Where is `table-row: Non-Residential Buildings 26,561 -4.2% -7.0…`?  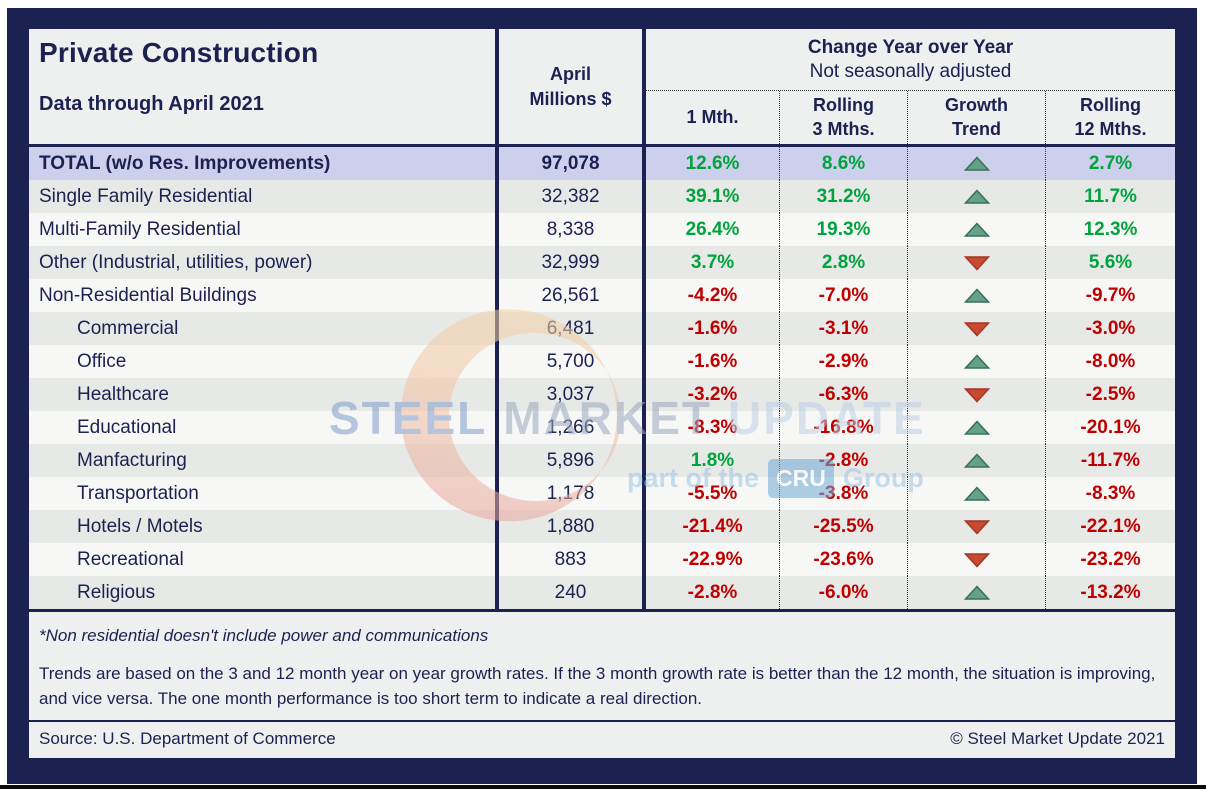 table-row: Non-Residential Buildings 26,561 -4.2% -7.0… is located at coordinates (602, 295).